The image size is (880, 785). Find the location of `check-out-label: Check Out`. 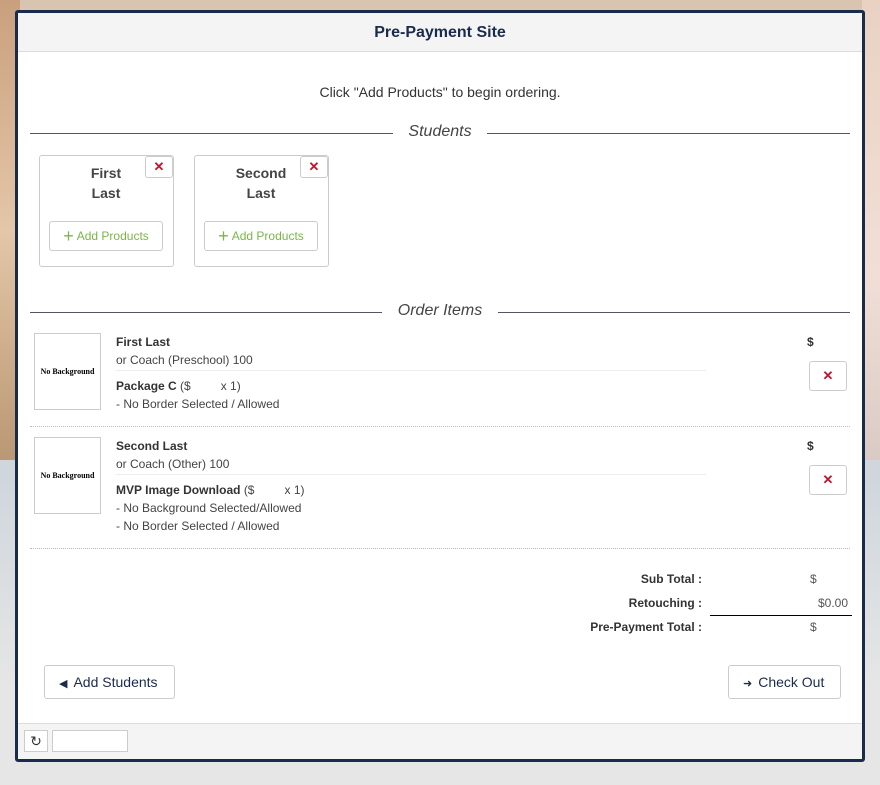

check-out-label: Check Out is located at coordinates (791, 682).